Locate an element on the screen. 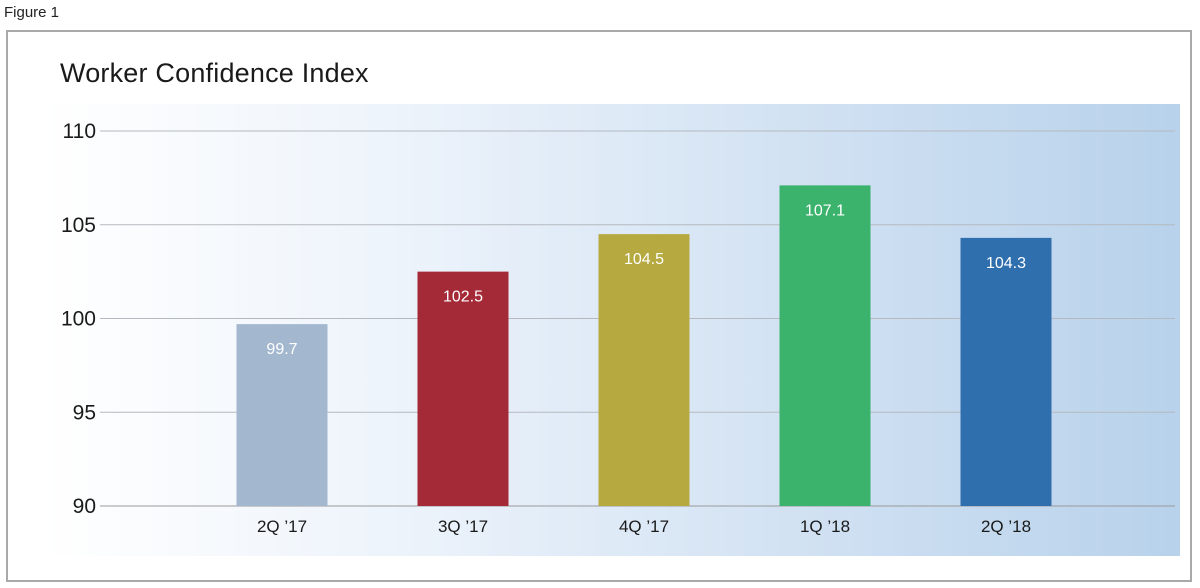  bar-value-label: 104.5 is located at coordinates (644, 259).